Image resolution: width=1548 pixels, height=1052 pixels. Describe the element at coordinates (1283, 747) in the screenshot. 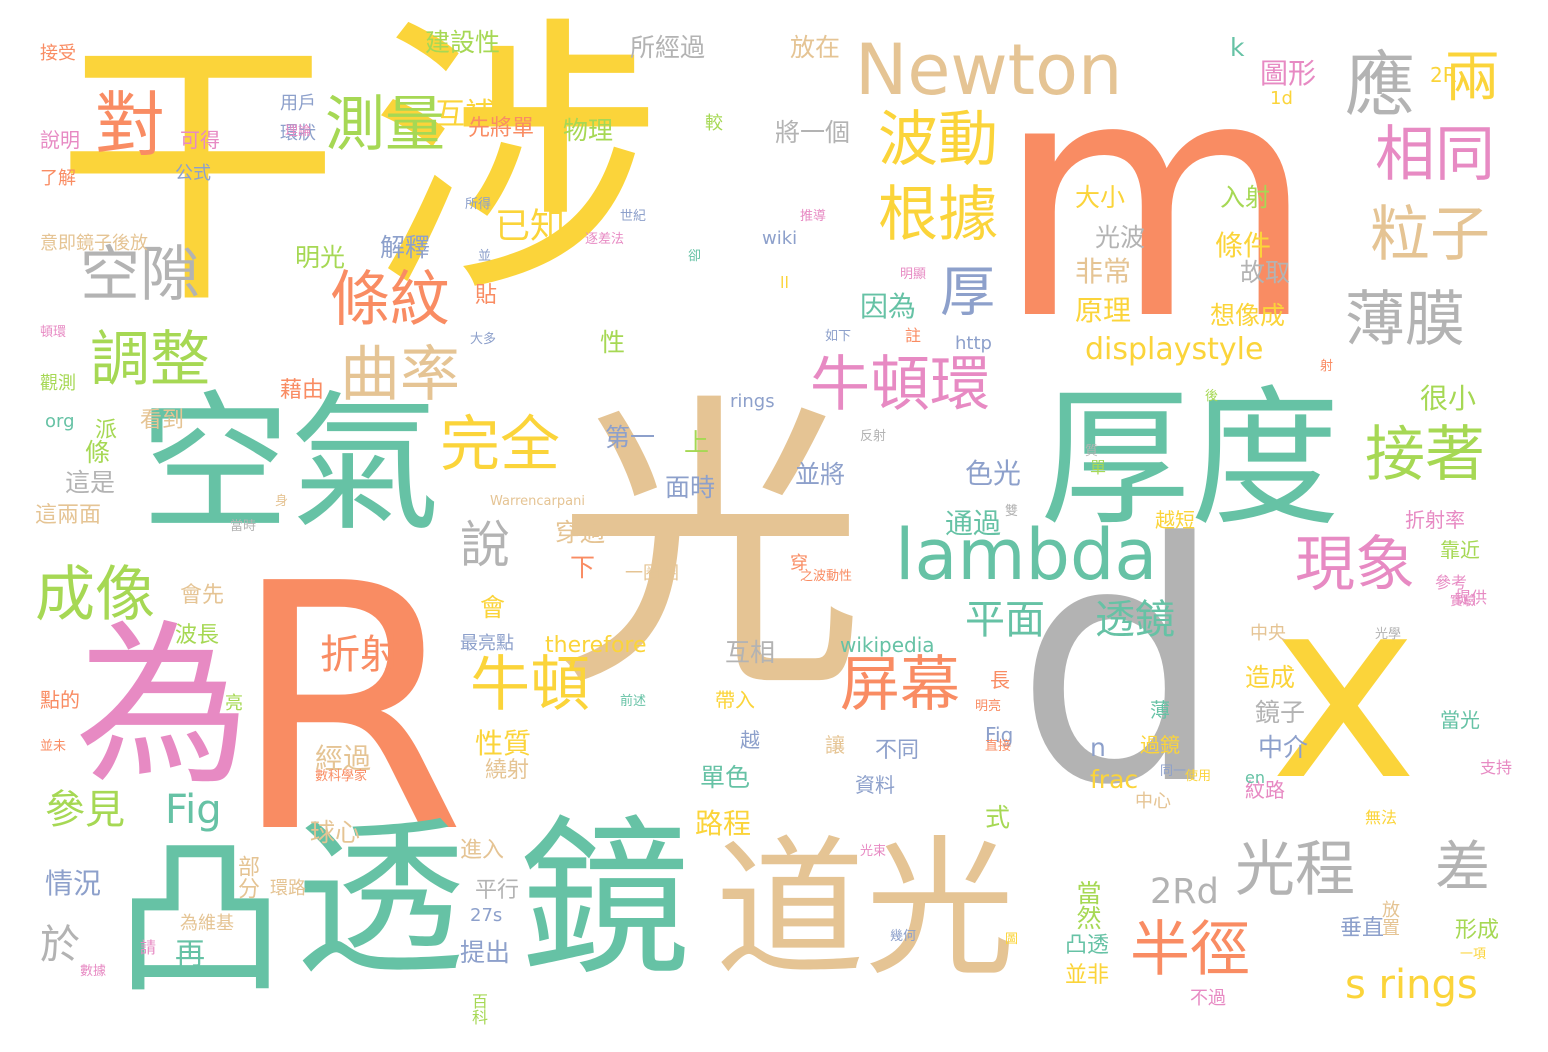

I see `cloud-word: 中介` at that location.